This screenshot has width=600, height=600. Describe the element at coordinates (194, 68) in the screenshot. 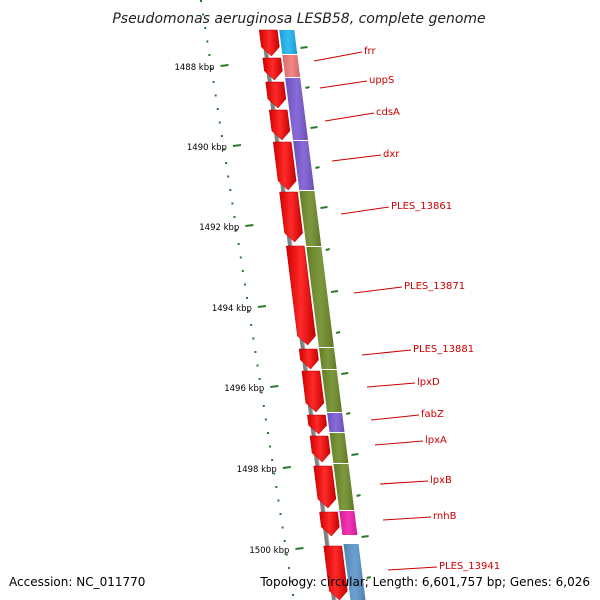

I see `kbp-label: 1488 kbp` at that location.